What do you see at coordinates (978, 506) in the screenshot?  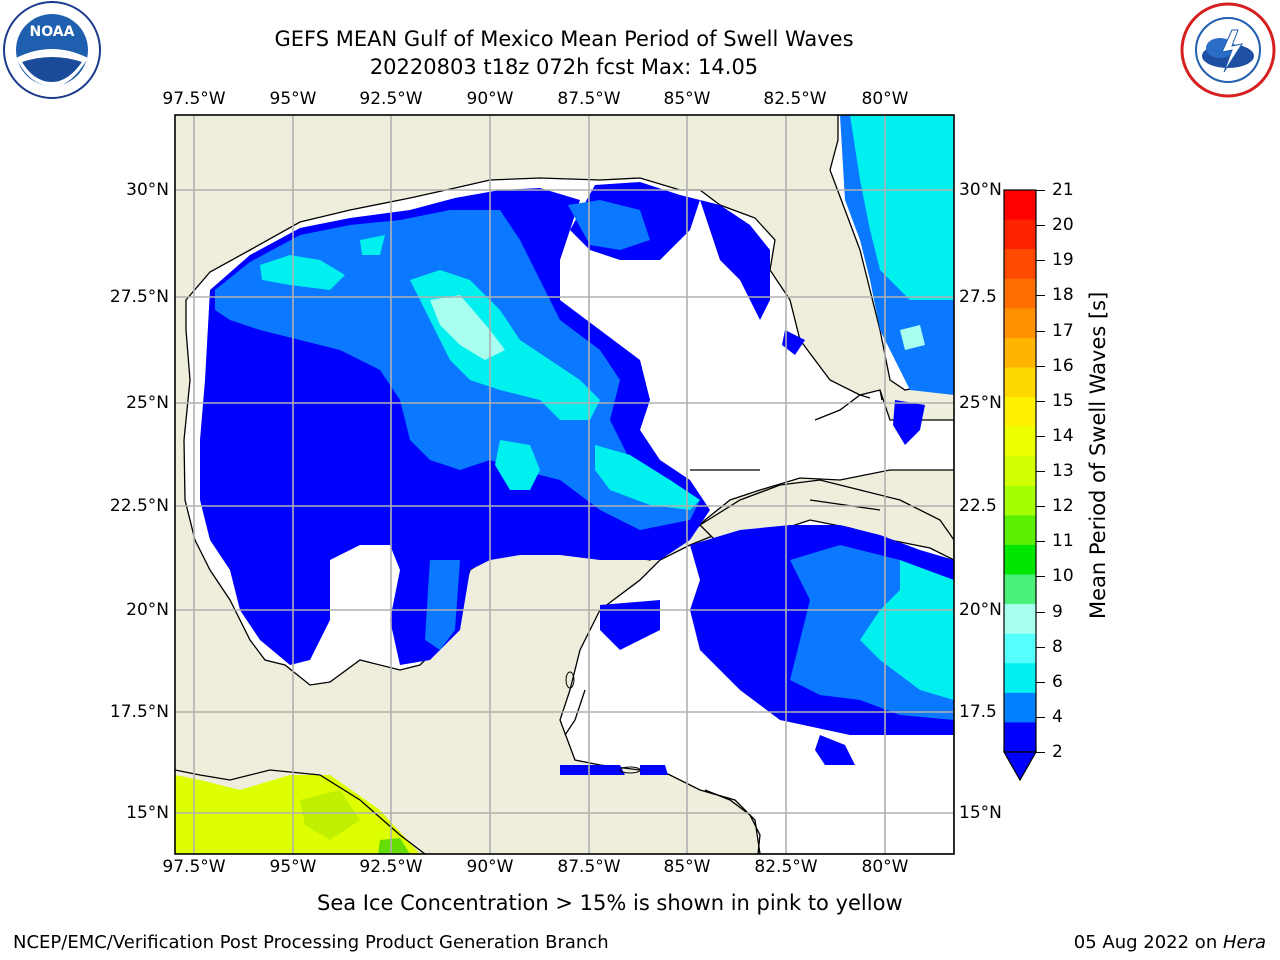 I see `lat-label-right: 22.5` at bounding box center [978, 506].